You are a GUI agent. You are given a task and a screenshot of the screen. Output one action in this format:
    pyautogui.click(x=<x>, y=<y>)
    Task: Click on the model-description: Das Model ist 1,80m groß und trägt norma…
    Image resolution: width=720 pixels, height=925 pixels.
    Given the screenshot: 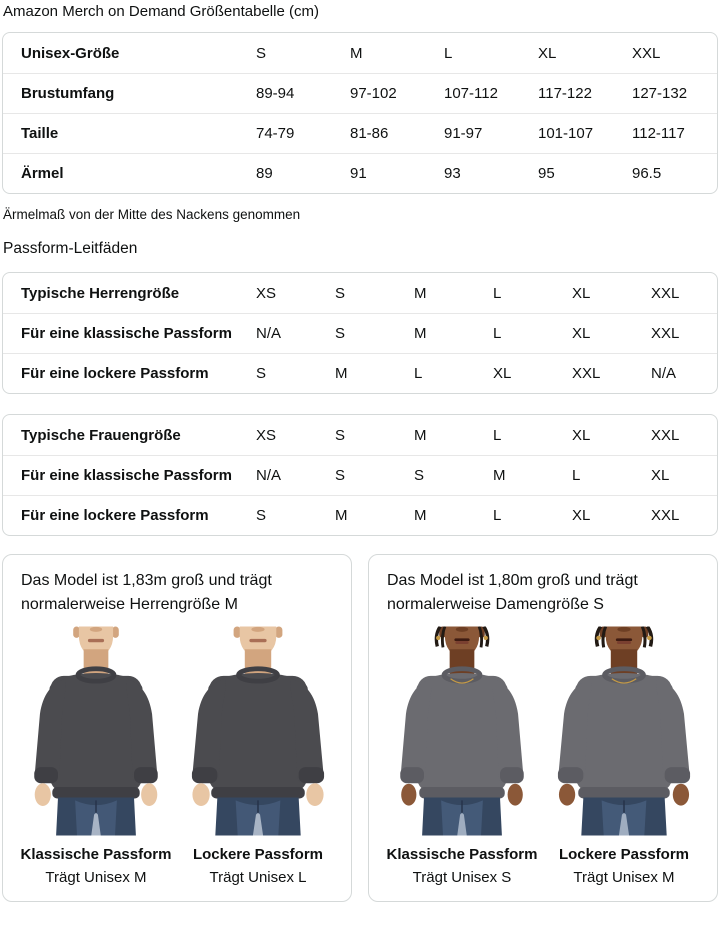 What is the action you would take?
    pyautogui.click(x=512, y=592)
    